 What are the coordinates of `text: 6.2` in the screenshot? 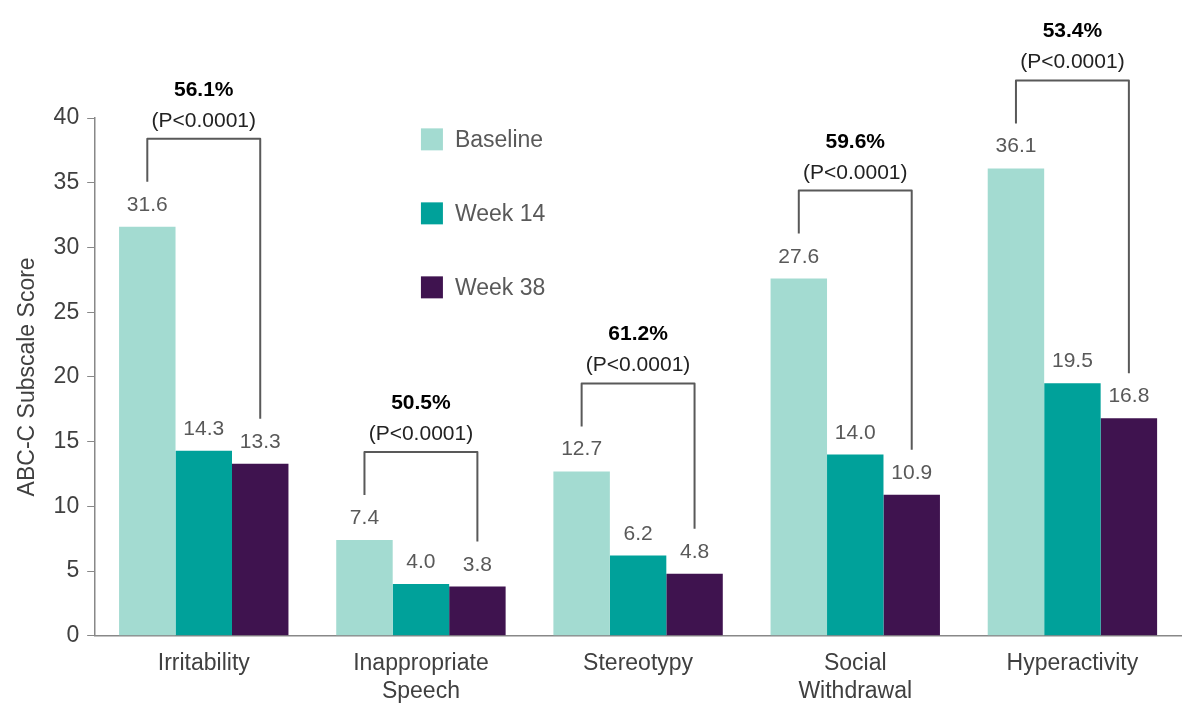 It's located at (638, 532).